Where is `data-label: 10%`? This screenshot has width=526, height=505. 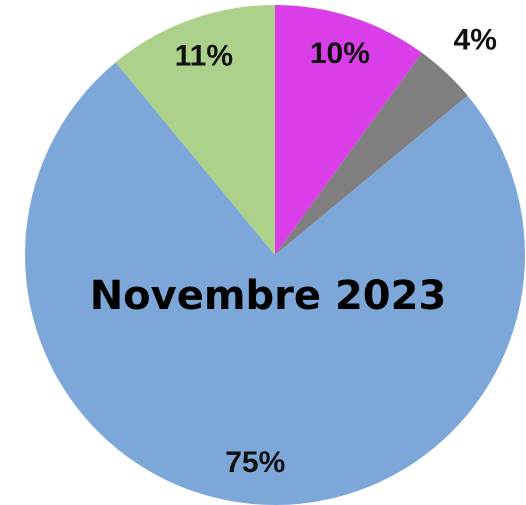 data-label: 10% is located at coordinates (340, 53).